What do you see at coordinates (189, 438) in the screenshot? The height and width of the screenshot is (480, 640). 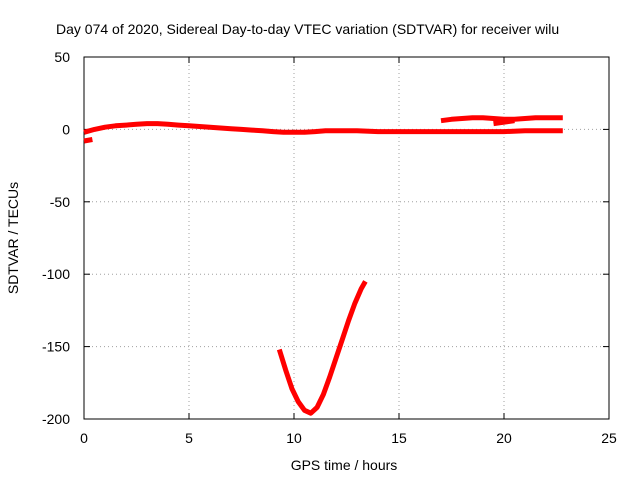 I see `x-tick-label: 5` at bounding box center [189, 438].